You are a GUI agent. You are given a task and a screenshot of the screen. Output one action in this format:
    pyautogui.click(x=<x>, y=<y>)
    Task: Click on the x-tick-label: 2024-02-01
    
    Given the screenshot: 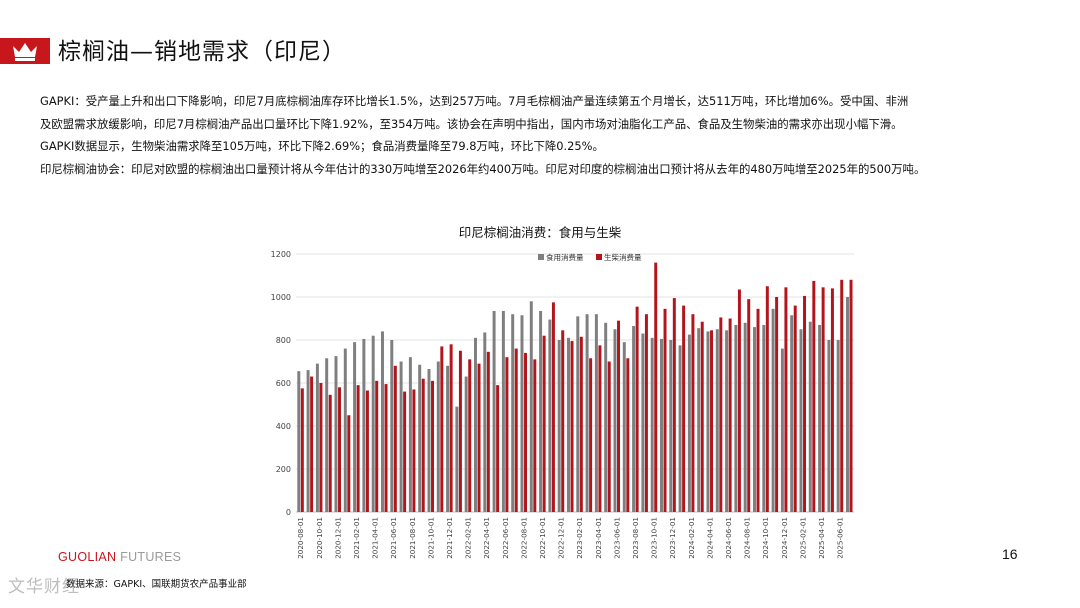 What is the action you would take?
    pyautogui.click(x=691, y=538)
    